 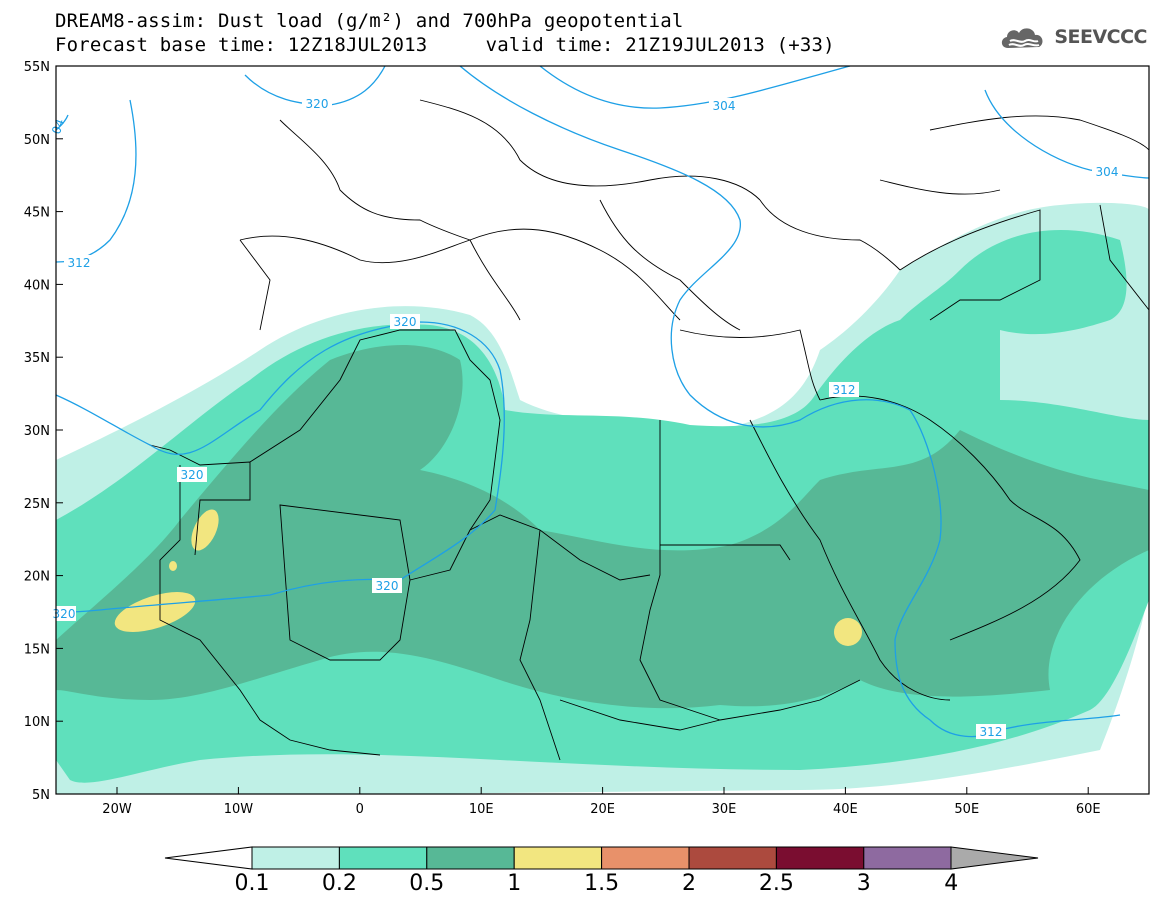 I want to click on colorbar-high-arrow, so click(x=994, y=858).